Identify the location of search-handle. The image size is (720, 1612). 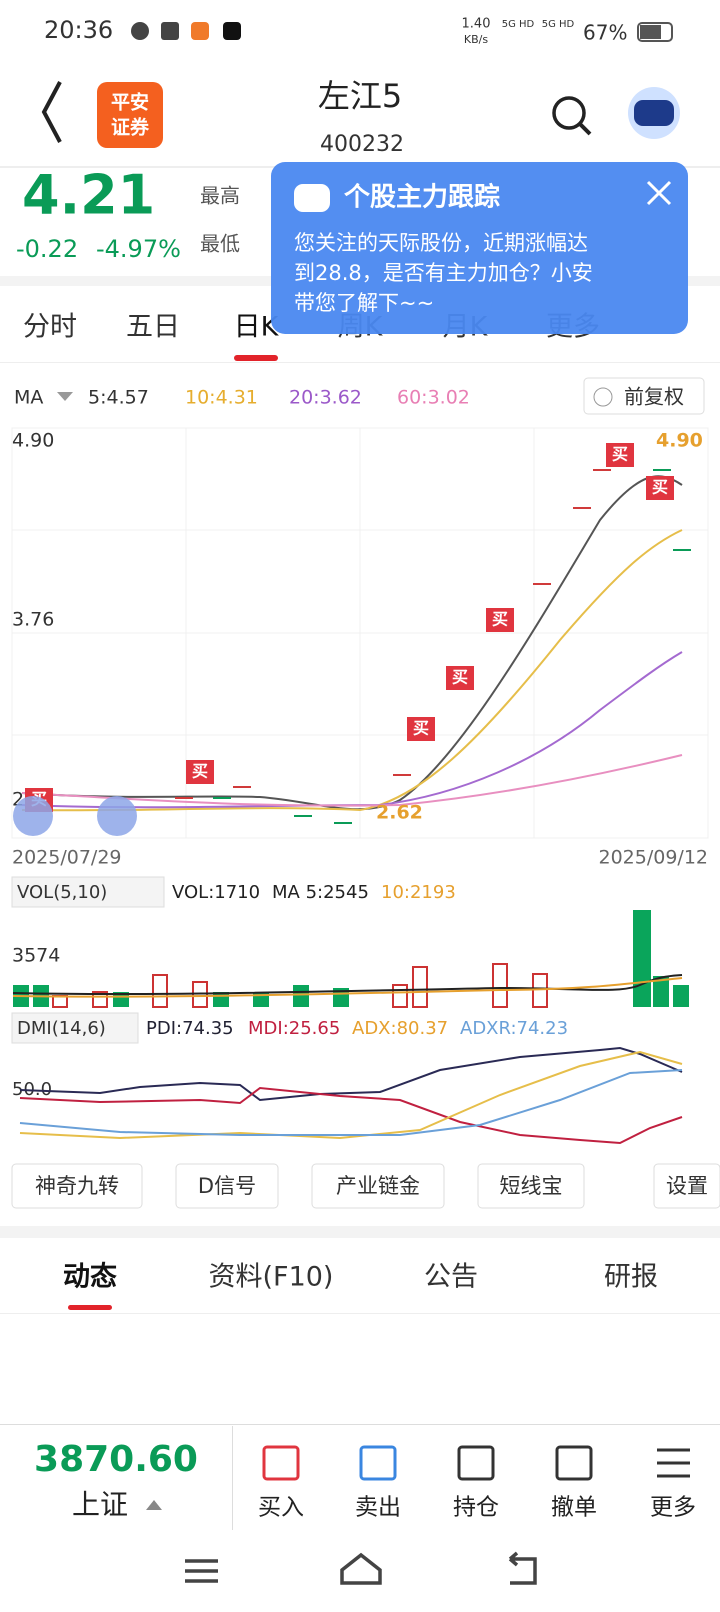
(585, 129).